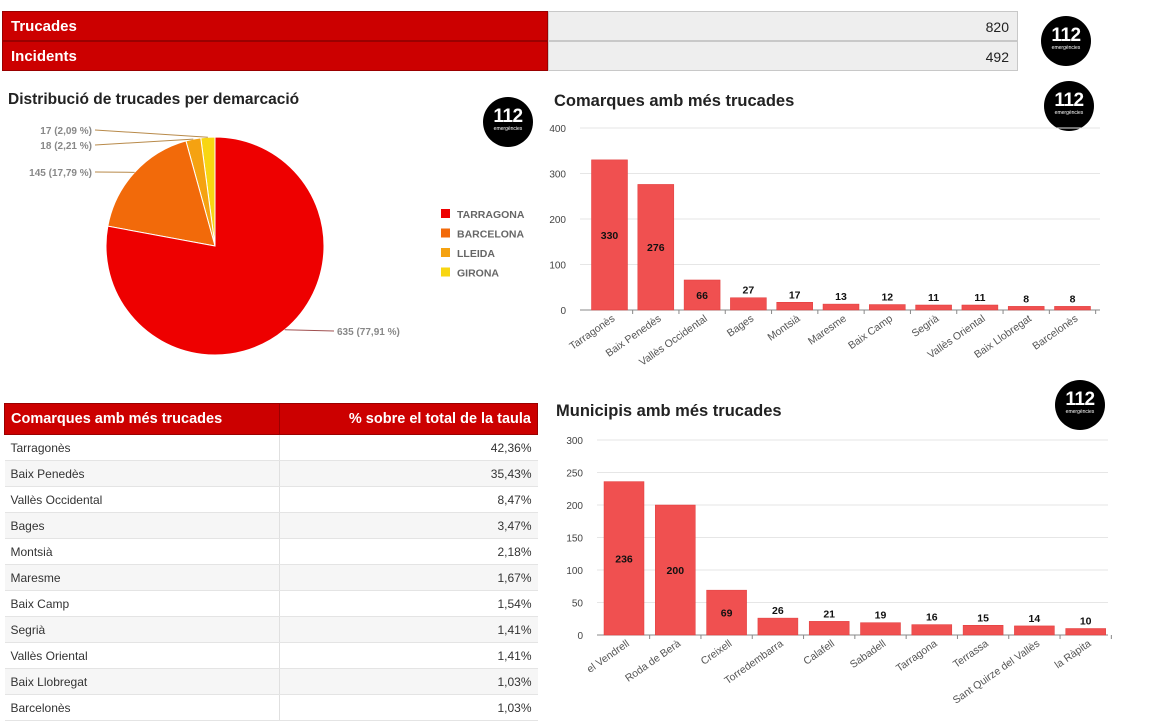 Image resolution: width=1156 pixels, height=721 pixels. Describe the element at coordinates (478, 274) in the screenshot. I see `legend-label: GIRONA` at that location.